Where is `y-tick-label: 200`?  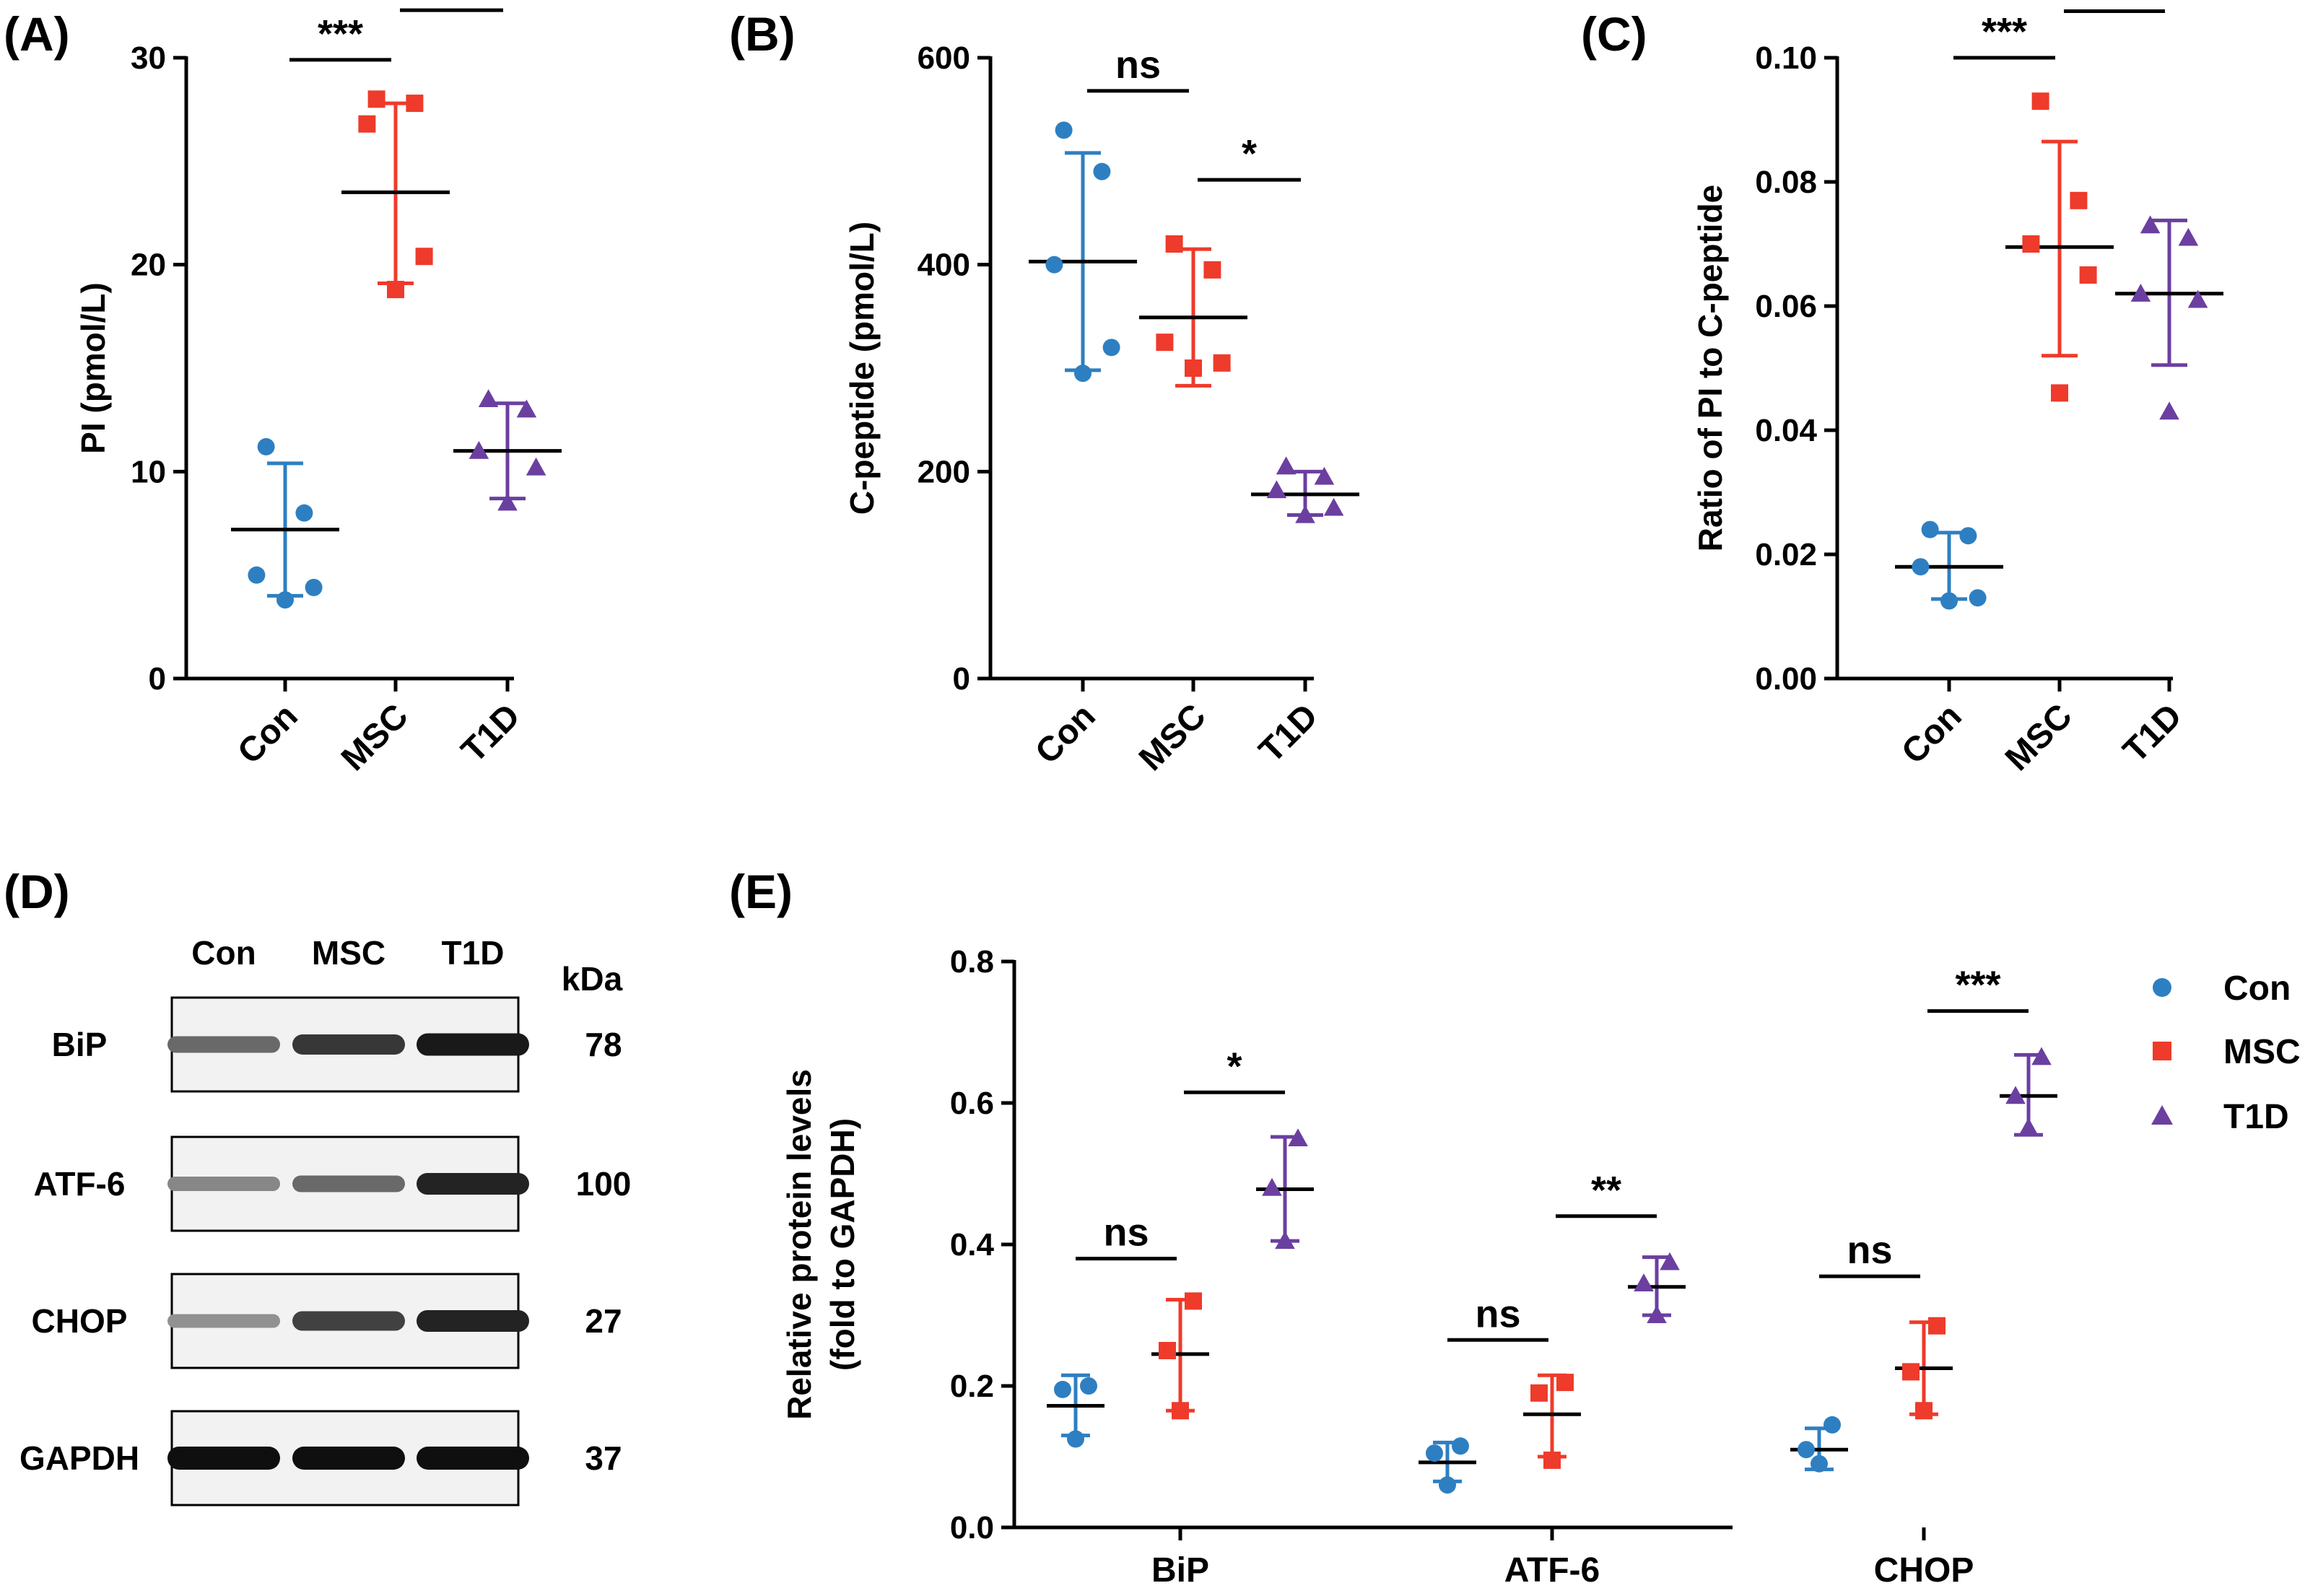
y-tick-label: 200 is located at coordinates (944, 472).